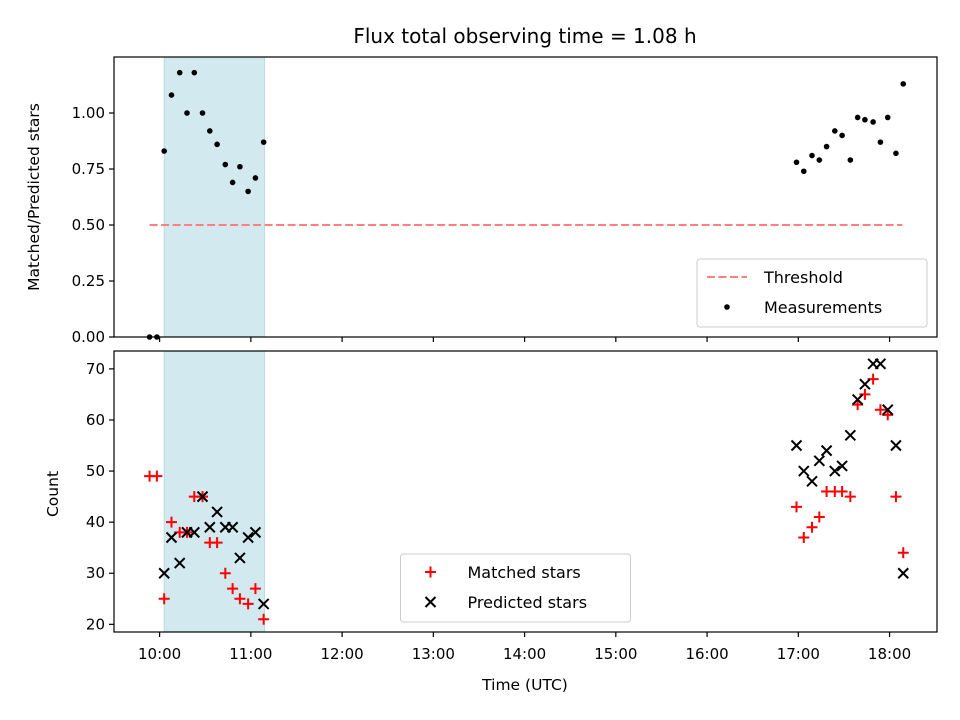 This screenshot has width=960, height=720. I want to click on x-tick-label: 16:00, so click(706, 654).